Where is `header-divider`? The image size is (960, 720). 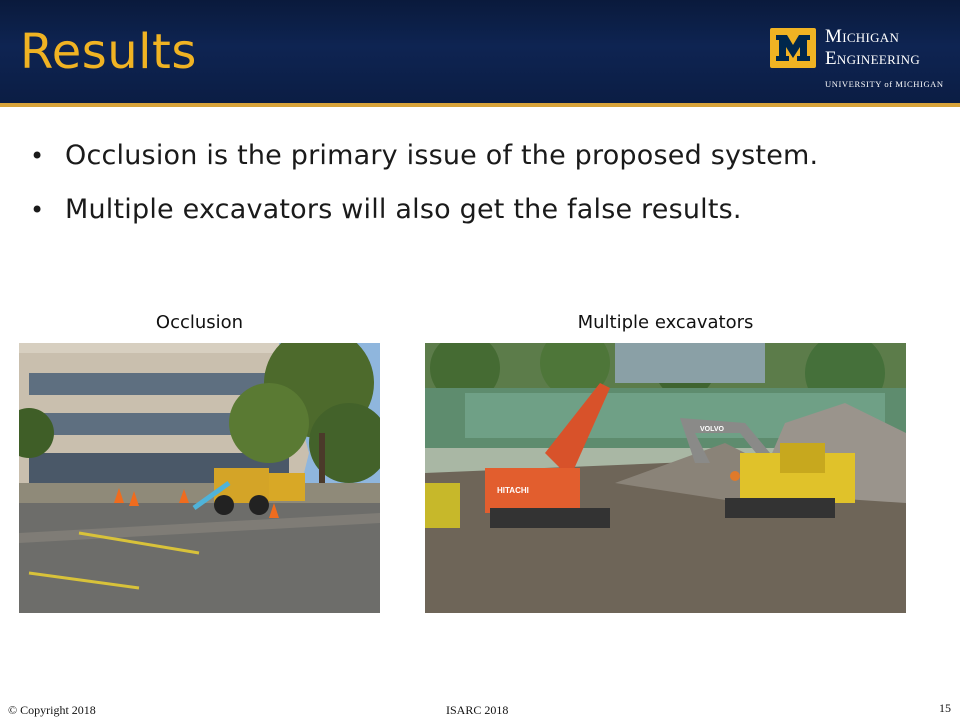 header-divider is located at coordinates (480, 105).